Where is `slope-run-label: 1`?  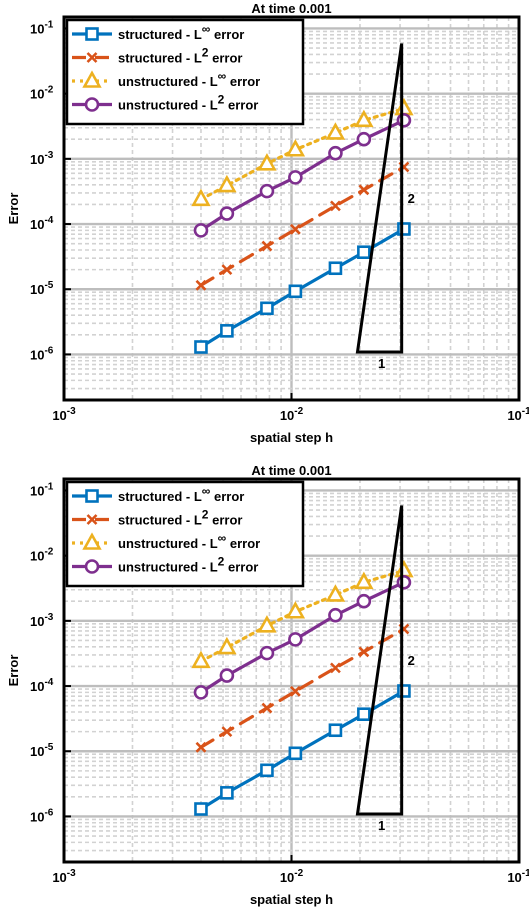 slope-run-label: 1 is located at coordinates (381, 363).